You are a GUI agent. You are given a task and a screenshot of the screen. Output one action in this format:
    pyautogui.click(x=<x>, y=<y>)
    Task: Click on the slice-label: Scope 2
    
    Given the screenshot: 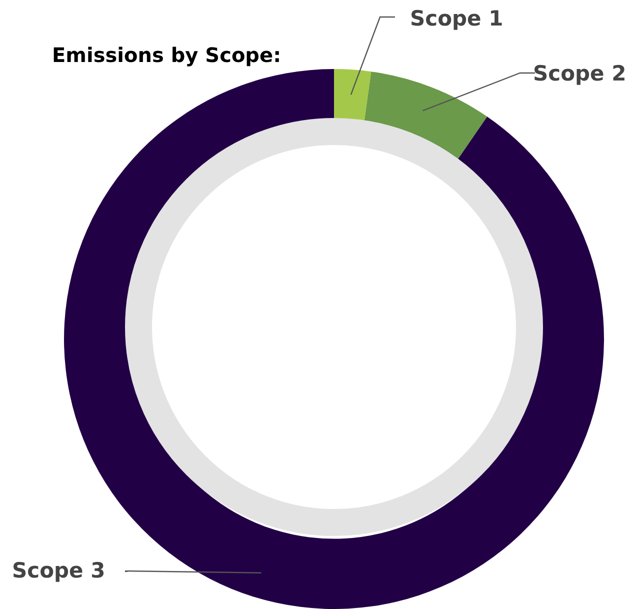 What is the action you would take?
    pyautogui.click(x=579, y=73)
    